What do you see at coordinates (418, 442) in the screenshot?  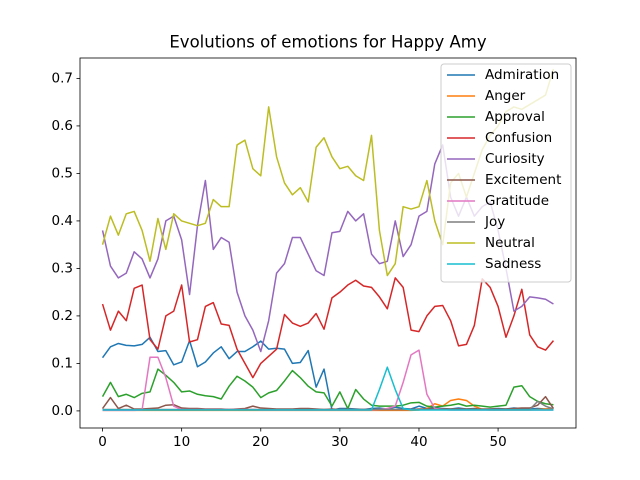 I see `x-tick-label: 40` at bounding box center [418, 442].